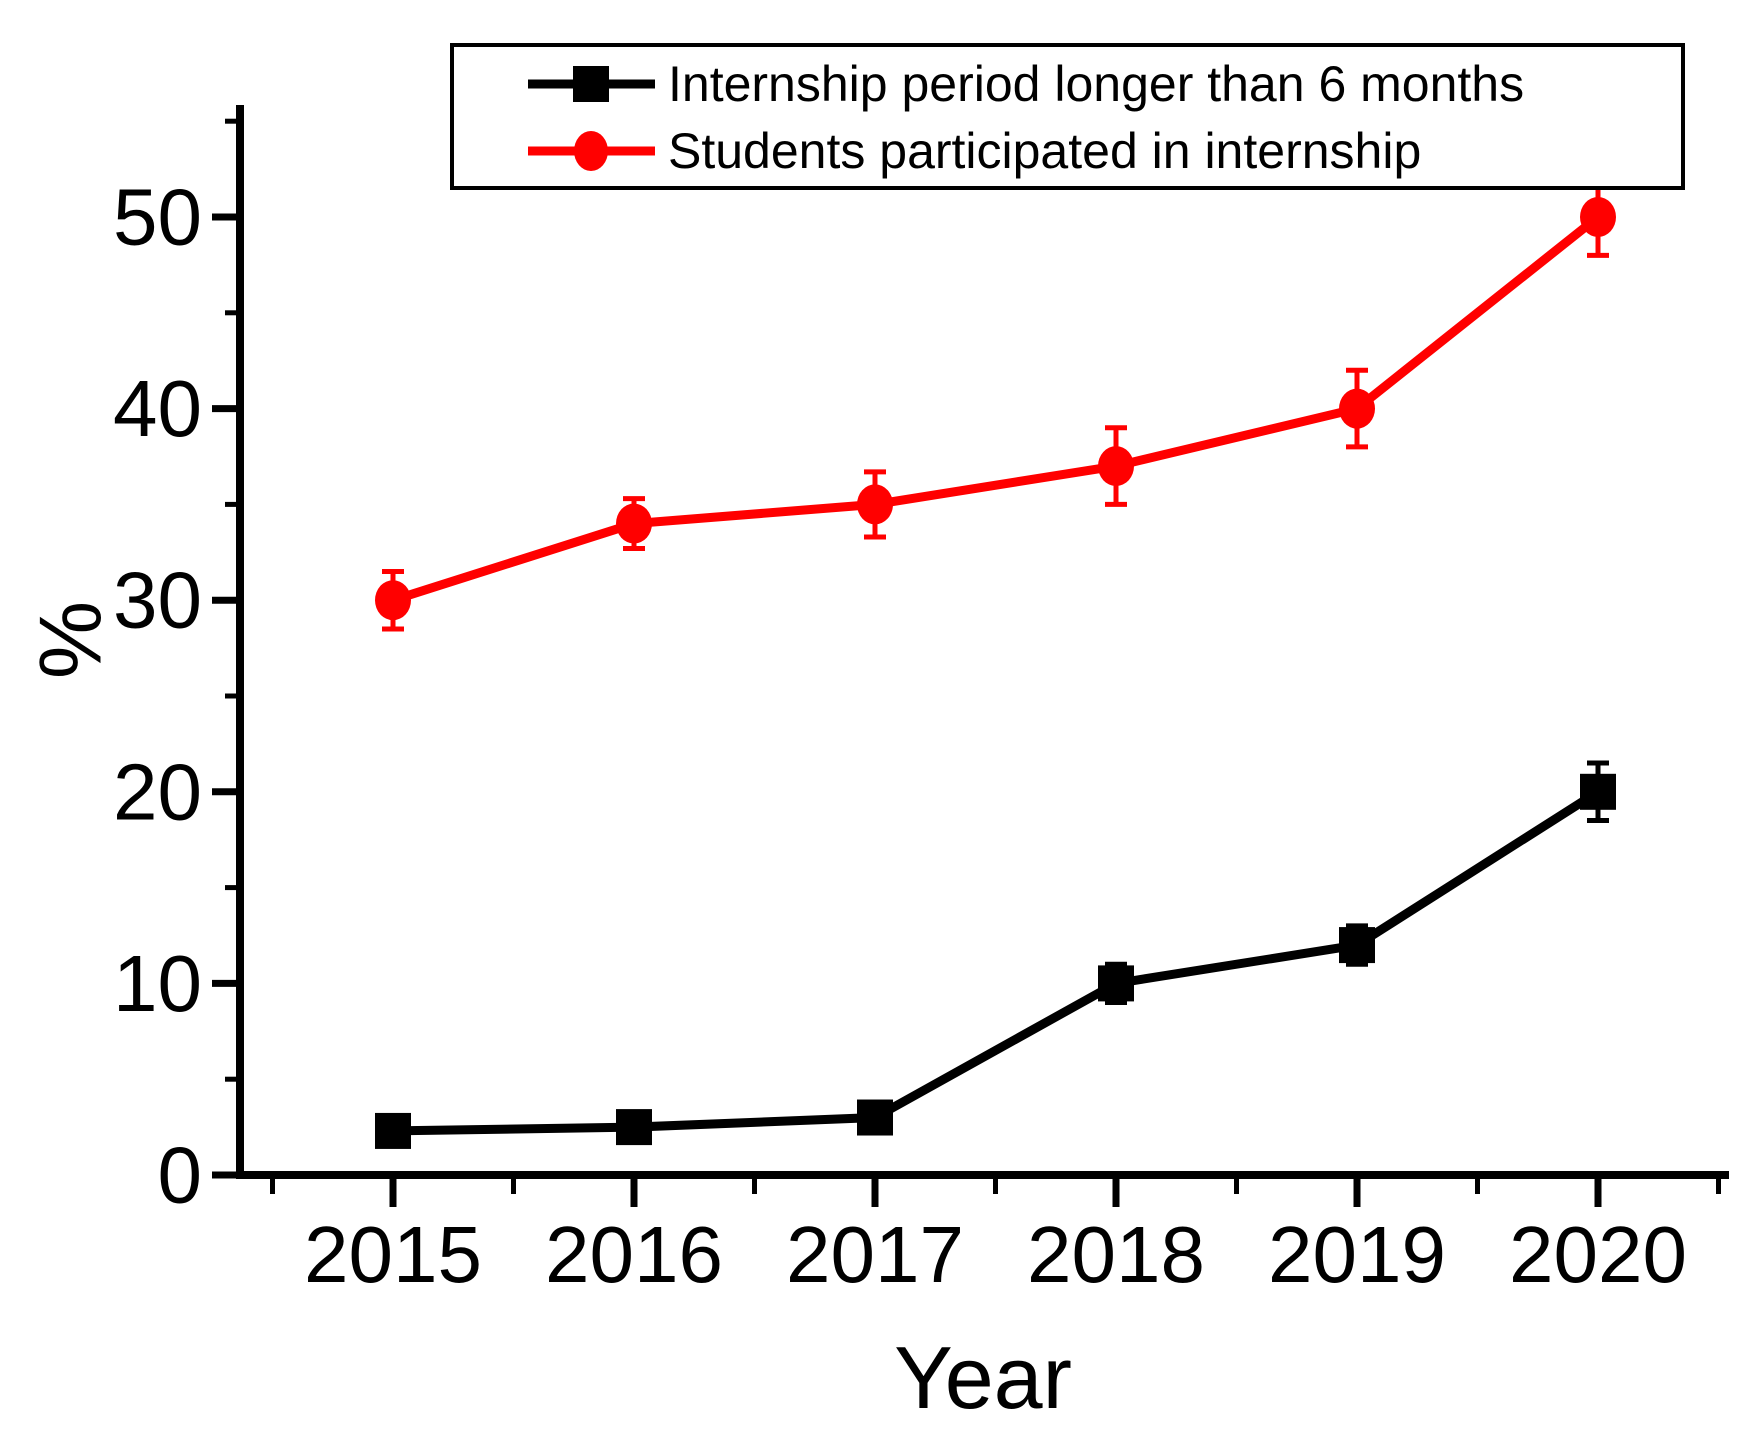 Image resolution: width=1759 pixels, height=1449 pixels. I want to click on legend-entry: Students participated in internship, so click(974, 151).